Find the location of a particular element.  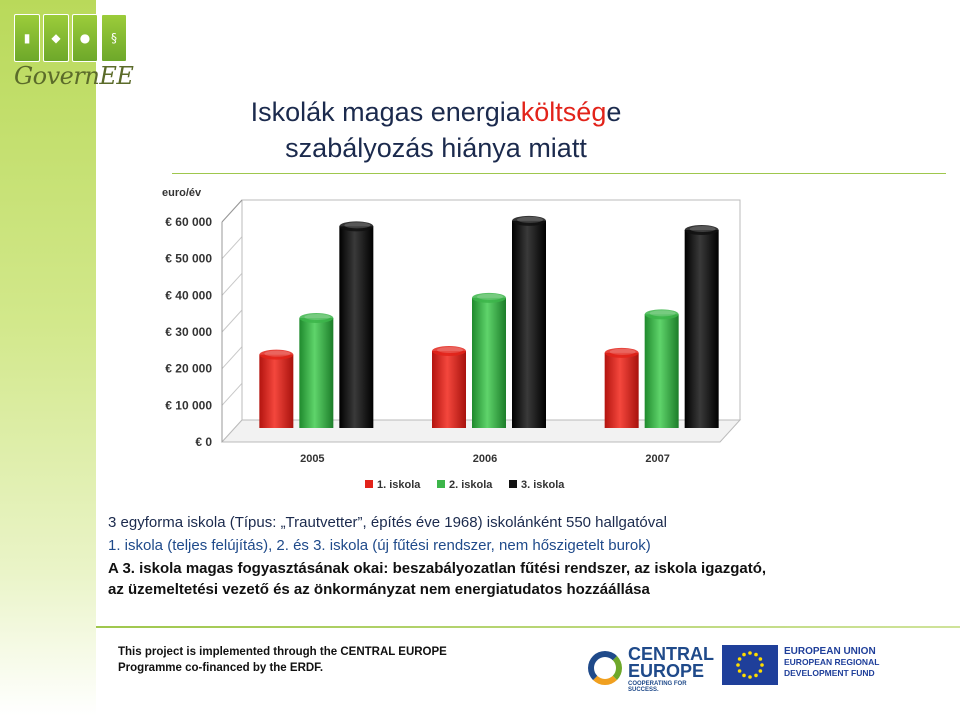

title-line-1: Iskolák magas energiaköltsége is located at coordinates (436, 112).